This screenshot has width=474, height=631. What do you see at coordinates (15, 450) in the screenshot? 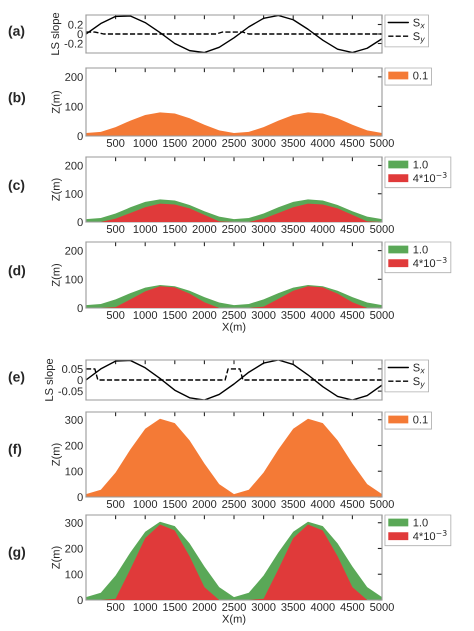
I see `text: (f)` at bounding box center [15, 450].